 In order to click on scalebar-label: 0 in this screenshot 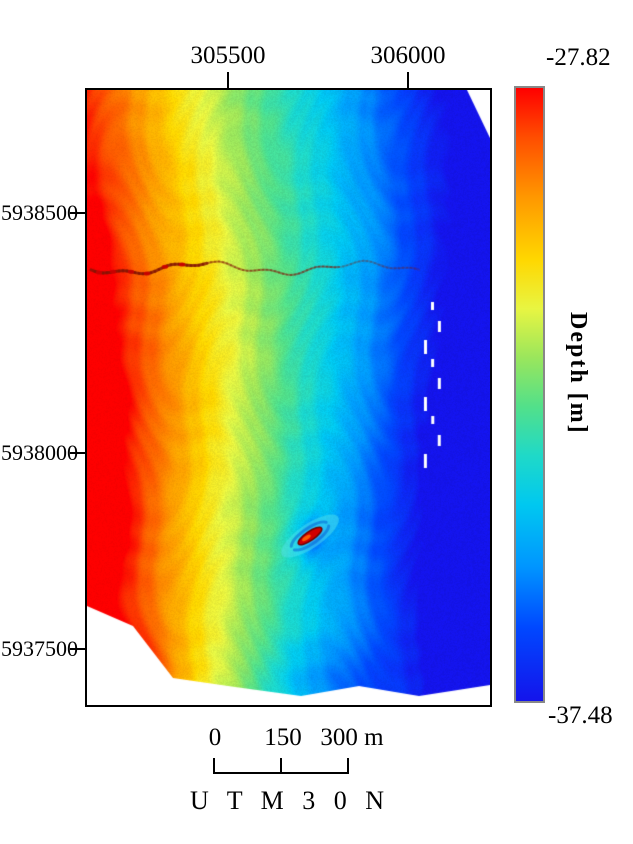, I will do `click(215, 737)`.